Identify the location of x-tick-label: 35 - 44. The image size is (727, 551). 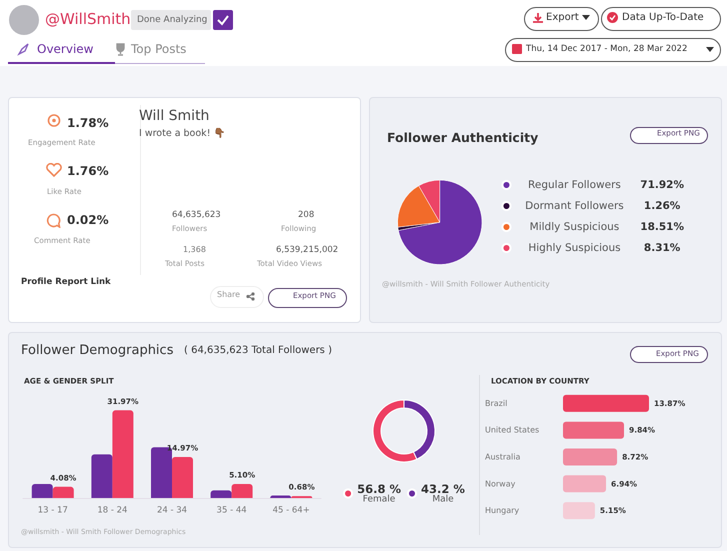
(231, 511).